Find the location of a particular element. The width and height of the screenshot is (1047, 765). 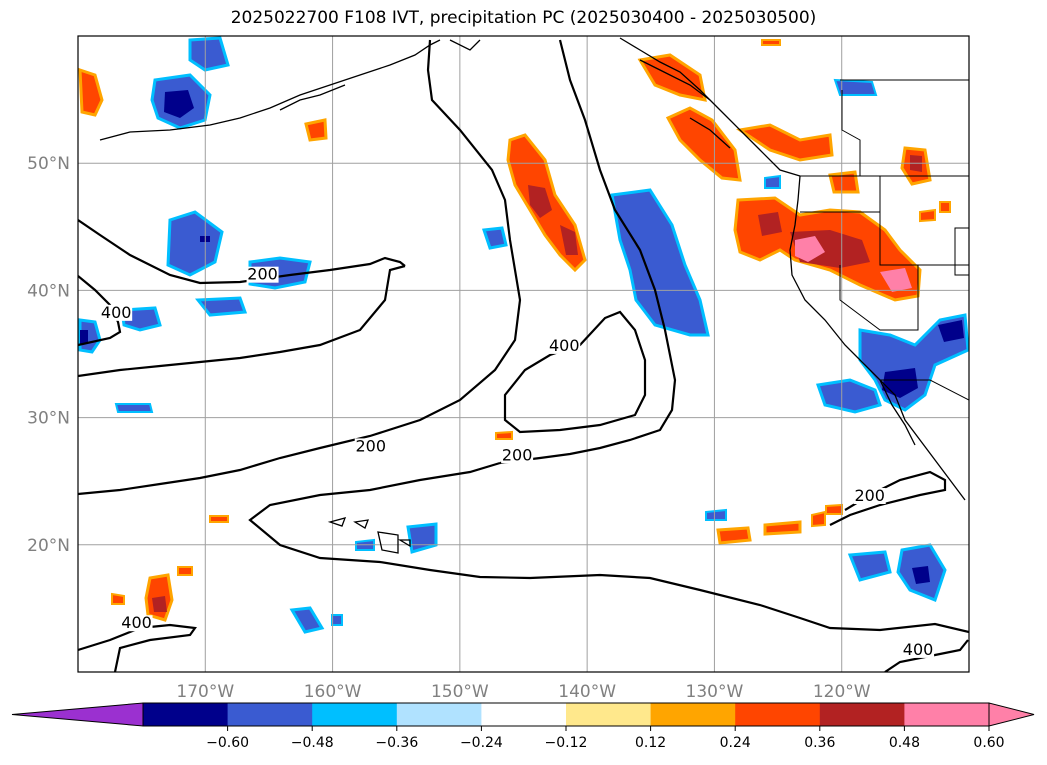

lon-tick-label: 140°W is located at coordinates (587, 692).